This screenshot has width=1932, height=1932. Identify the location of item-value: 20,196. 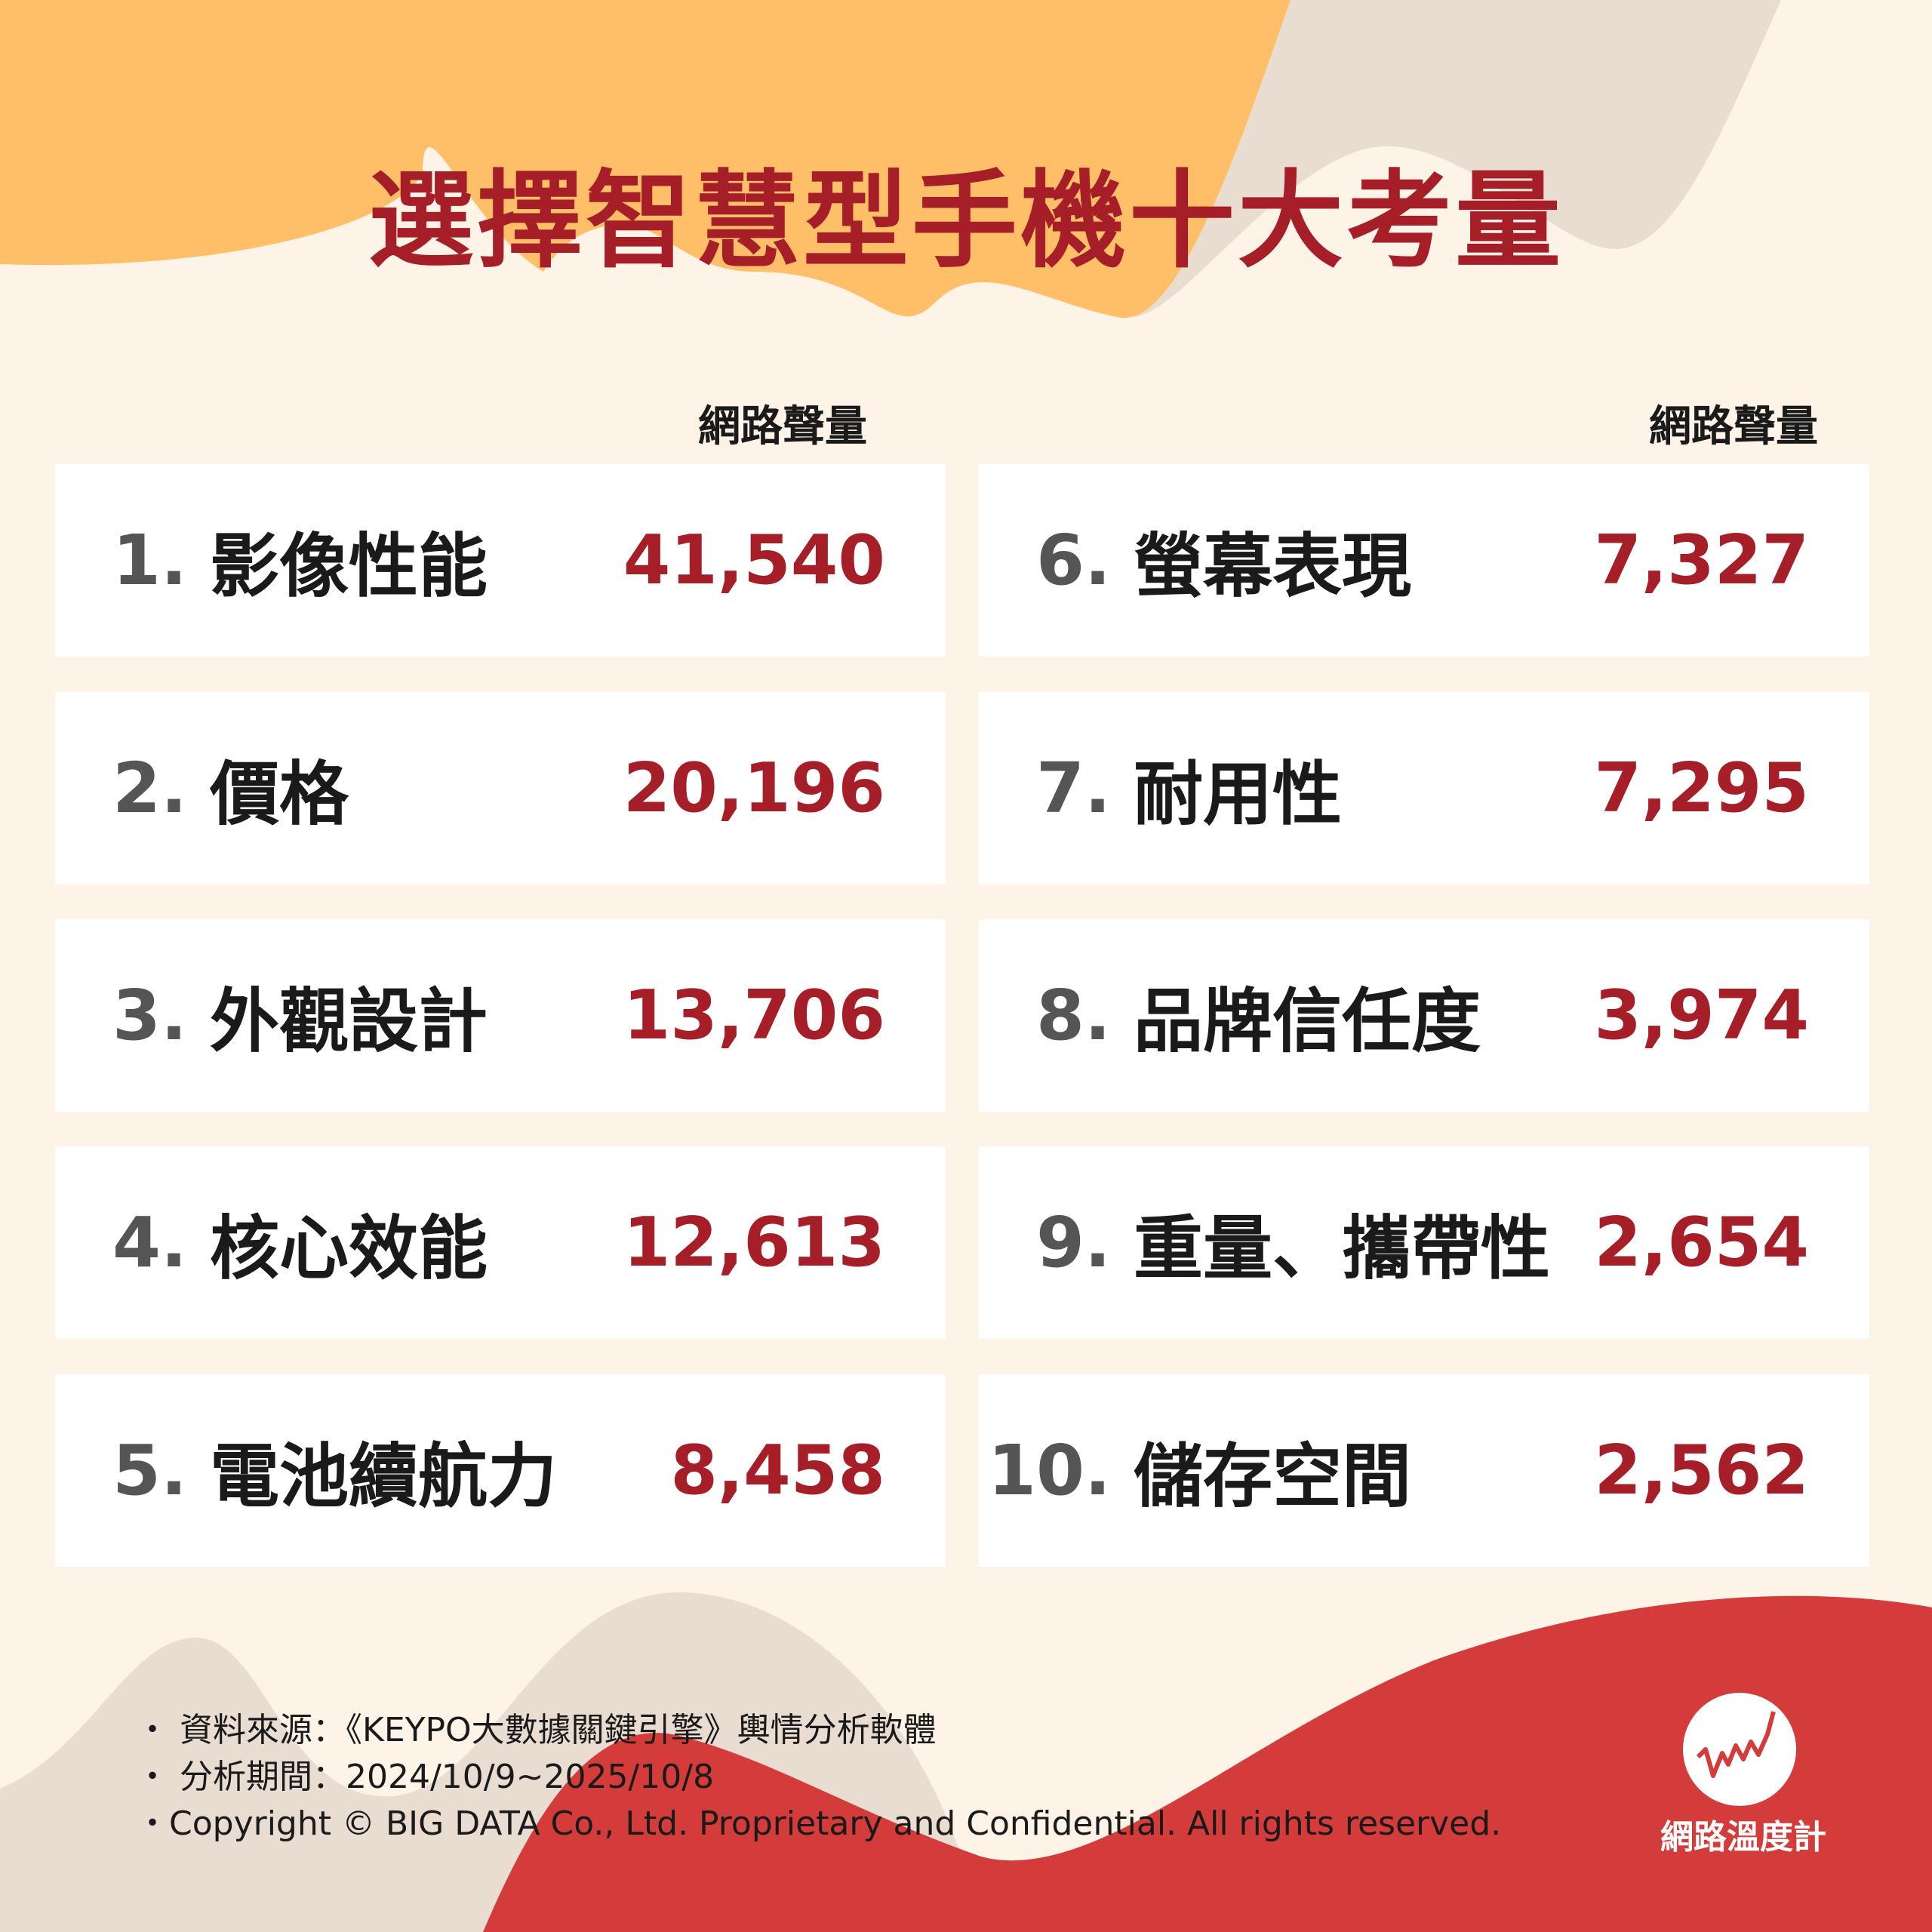
(754, 788).